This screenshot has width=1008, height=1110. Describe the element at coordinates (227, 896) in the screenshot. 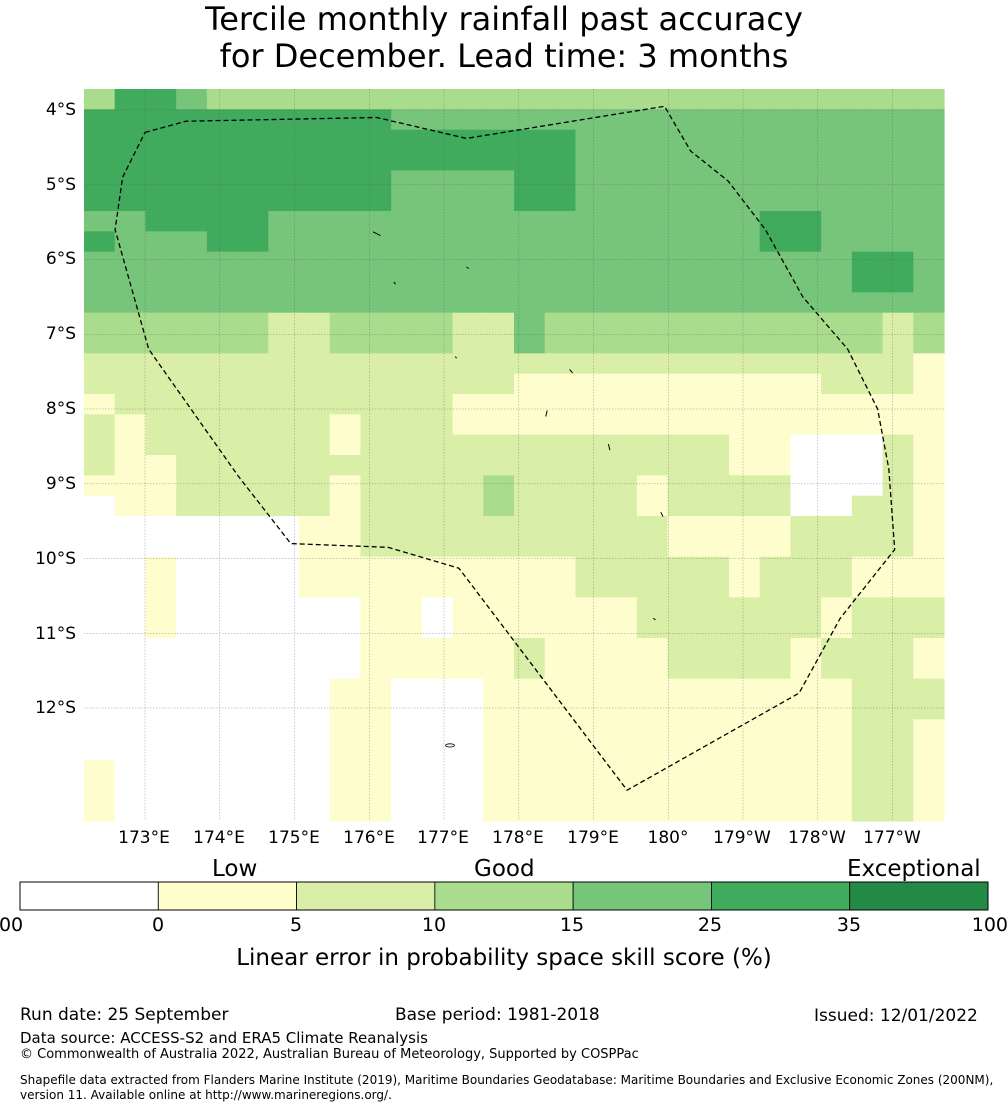

I see `colorbar-segment` at that location.